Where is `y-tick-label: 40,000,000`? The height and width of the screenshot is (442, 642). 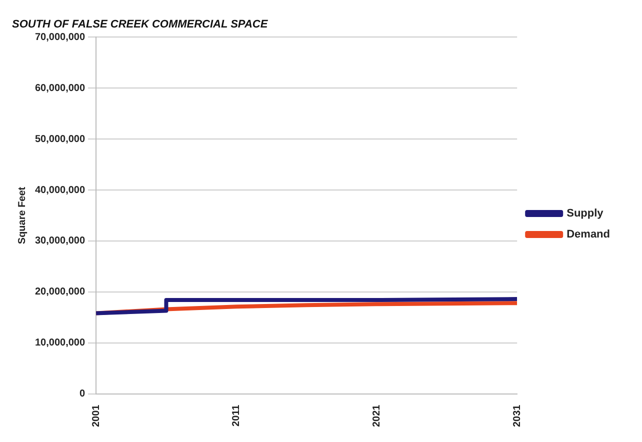 y-tick-label: 40,000,000 is located at coordinates (60, 190).